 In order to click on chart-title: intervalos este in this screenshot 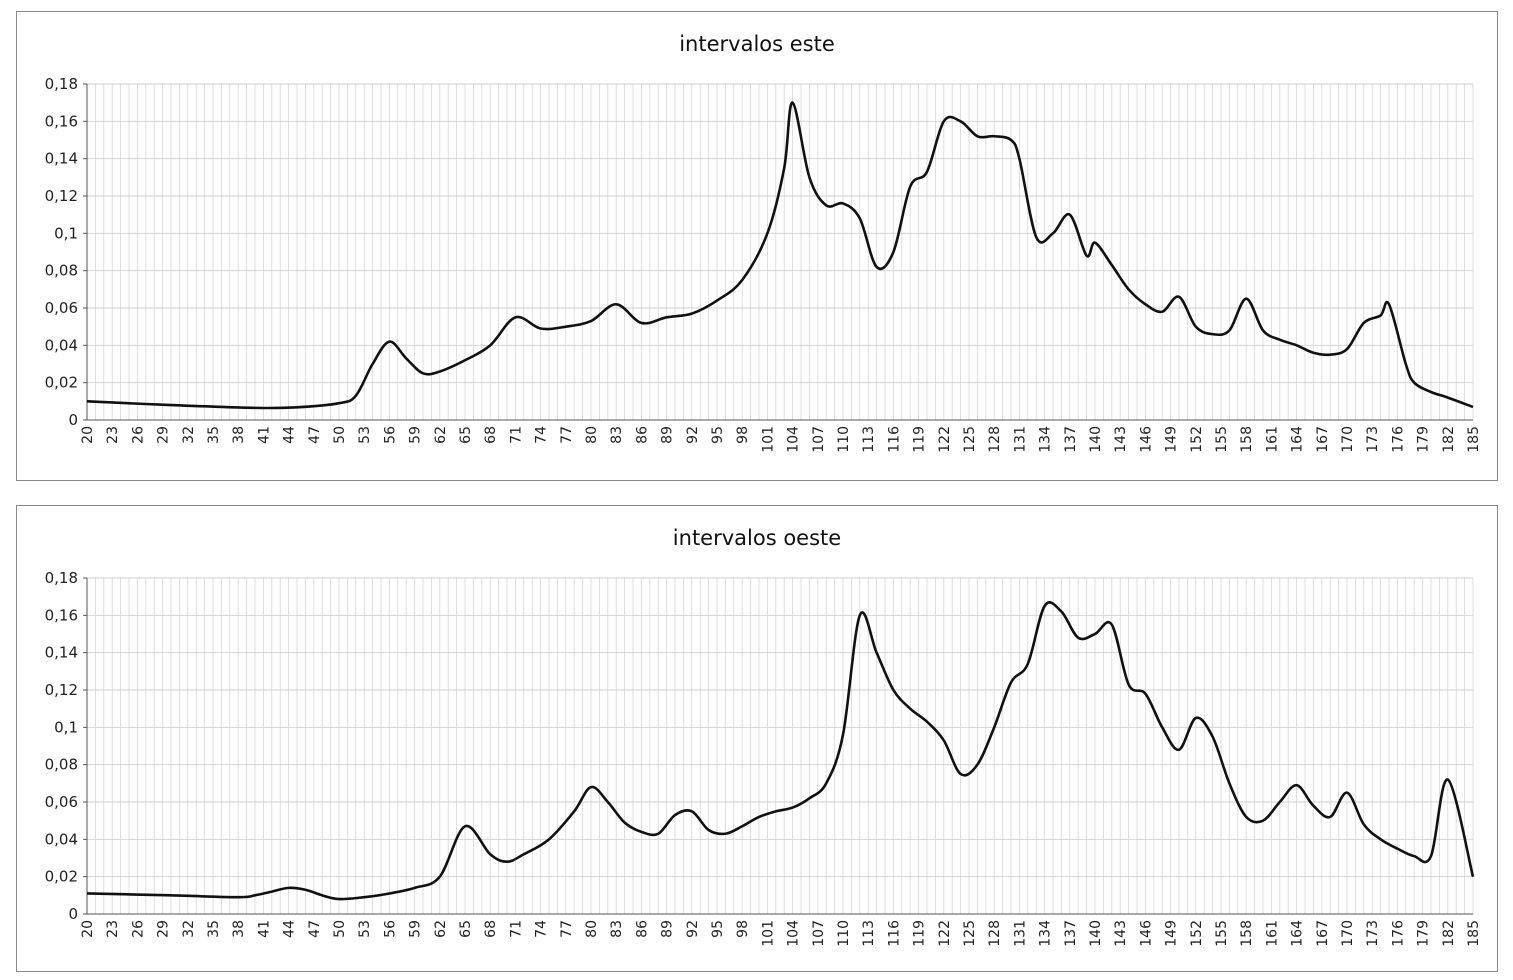, I will do `click(757, 44)`.